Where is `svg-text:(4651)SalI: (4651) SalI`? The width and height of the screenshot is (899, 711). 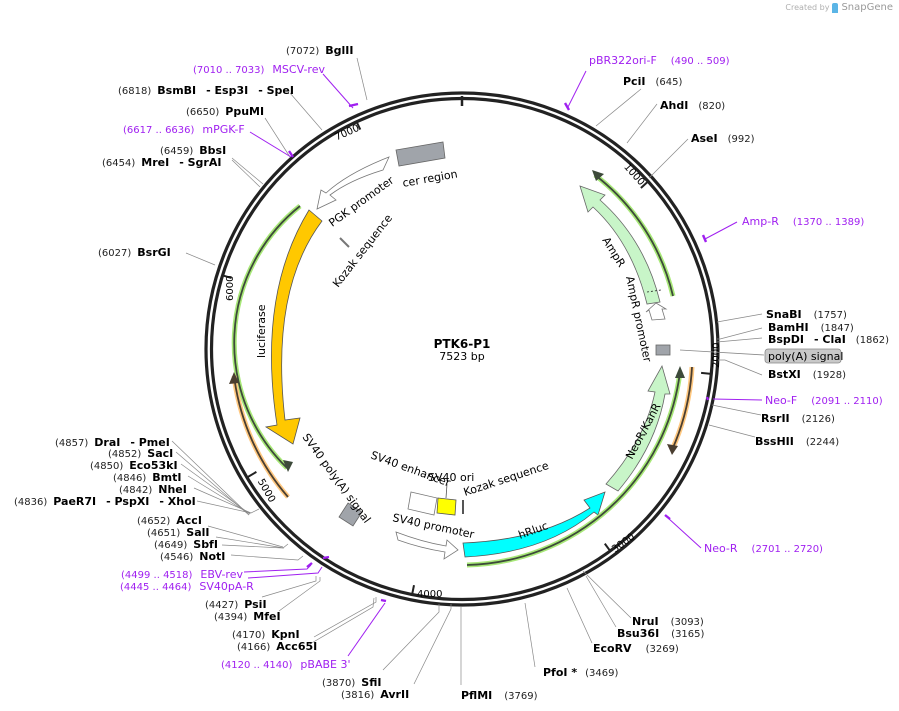 svg-text:(4651)SalI: (4651) SalI is located at coordinates (178, 532).